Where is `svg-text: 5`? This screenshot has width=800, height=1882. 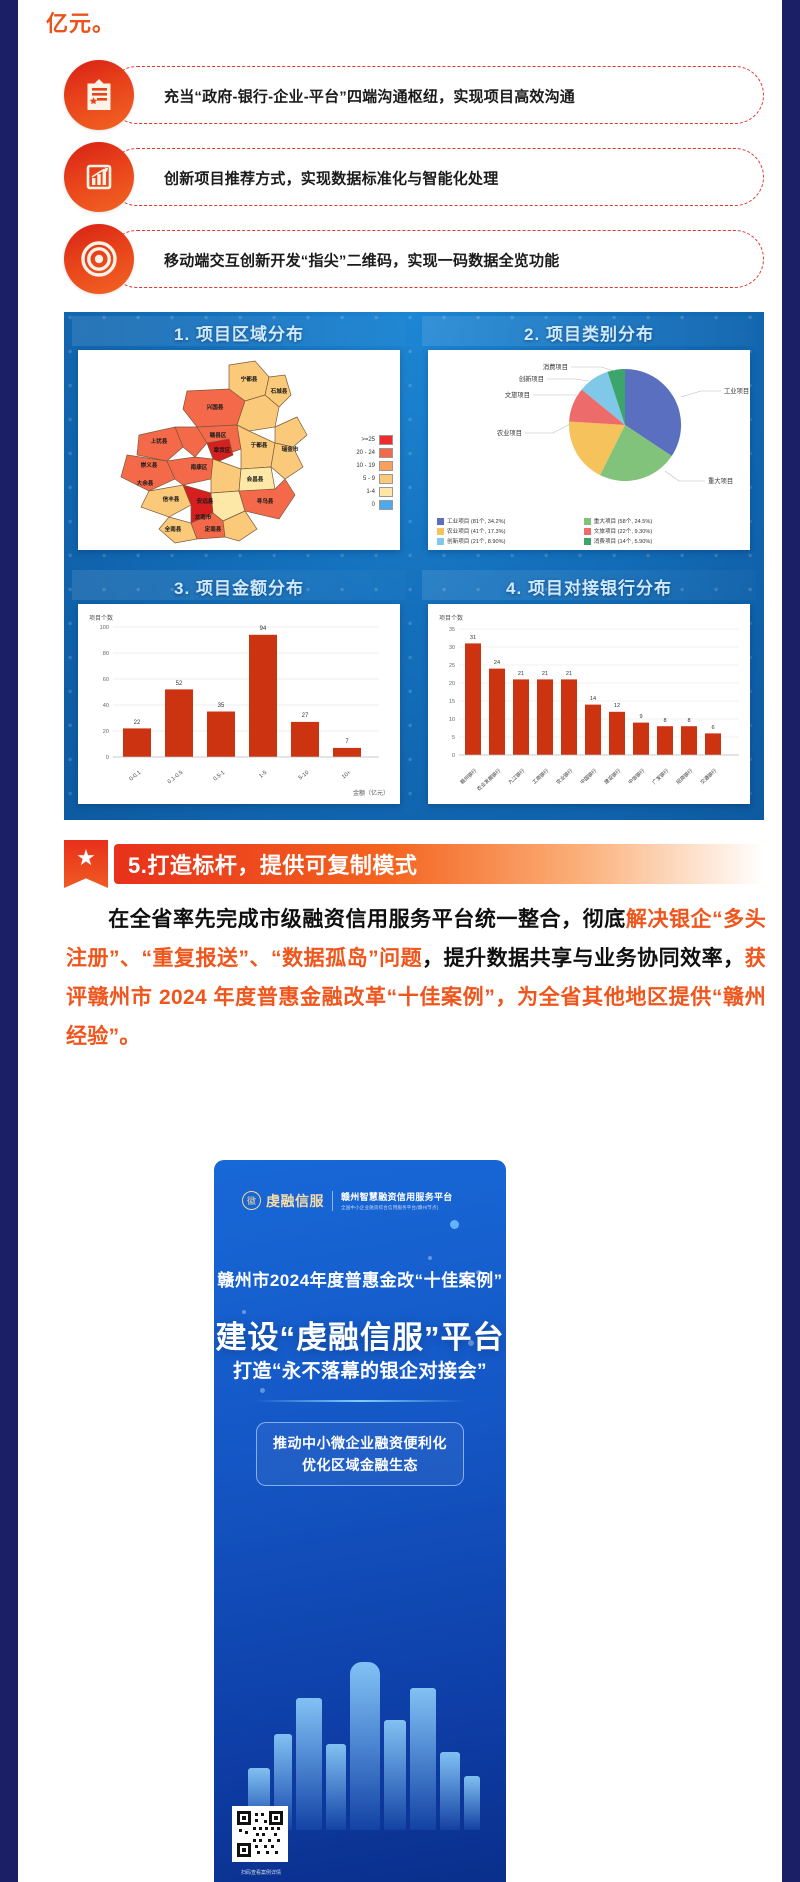
svg-text: 5 is located at coordinates (453, 738).